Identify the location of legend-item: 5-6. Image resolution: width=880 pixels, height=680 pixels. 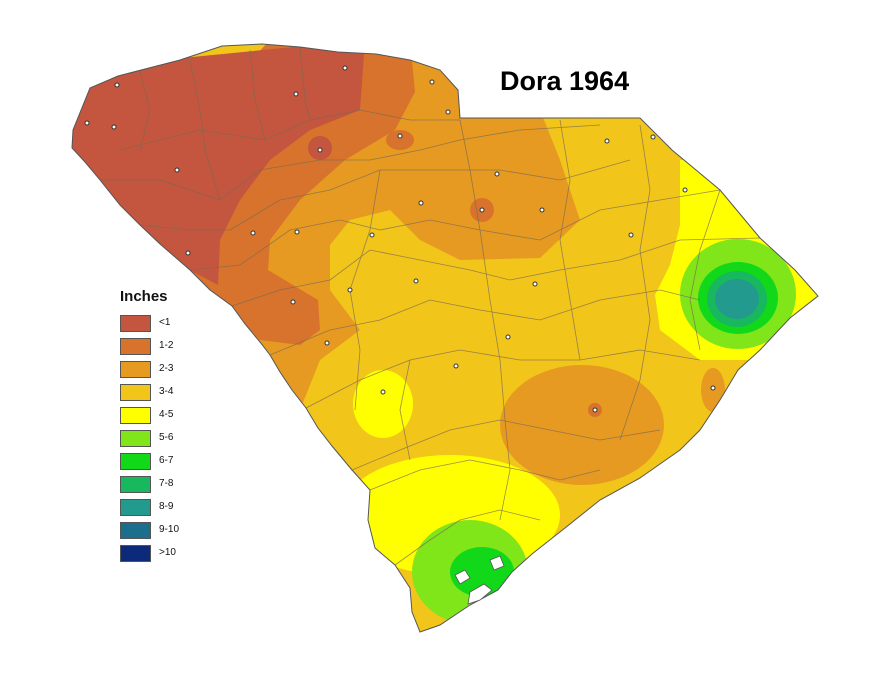
(146, 441).